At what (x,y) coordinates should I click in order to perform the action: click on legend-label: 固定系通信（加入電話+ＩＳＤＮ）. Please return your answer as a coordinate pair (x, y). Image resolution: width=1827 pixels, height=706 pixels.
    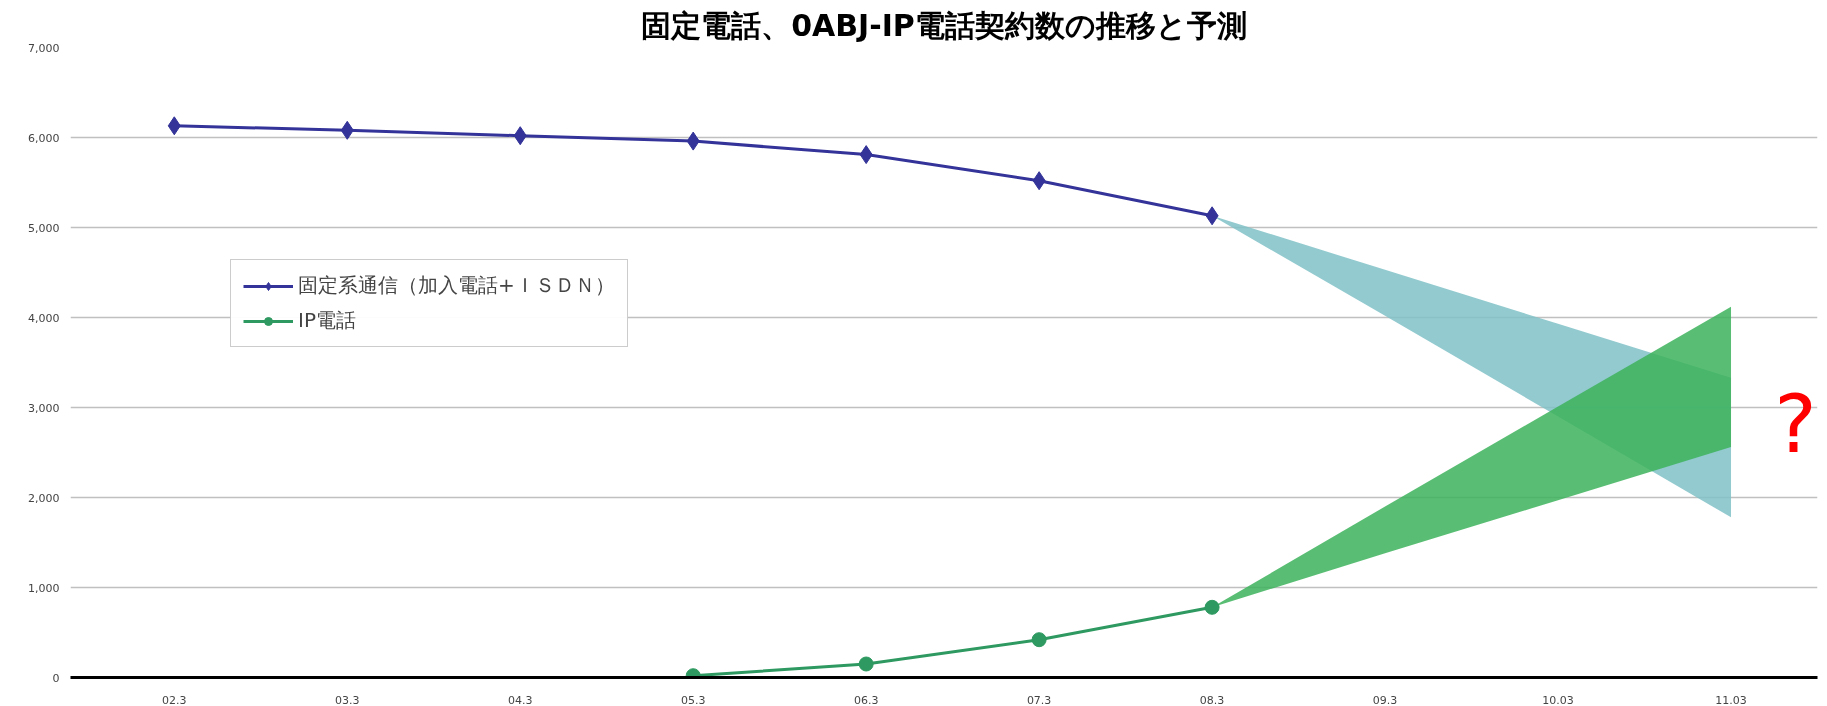
    Looking at the image, I should click on (456, 285).